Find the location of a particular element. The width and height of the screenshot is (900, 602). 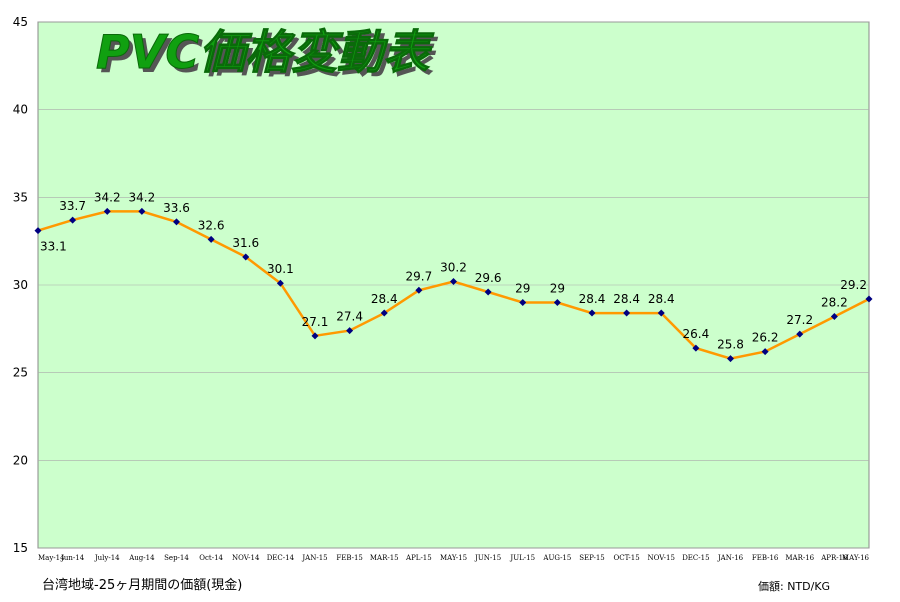

data-label: 27.1 is located at coordinates (315, 322).